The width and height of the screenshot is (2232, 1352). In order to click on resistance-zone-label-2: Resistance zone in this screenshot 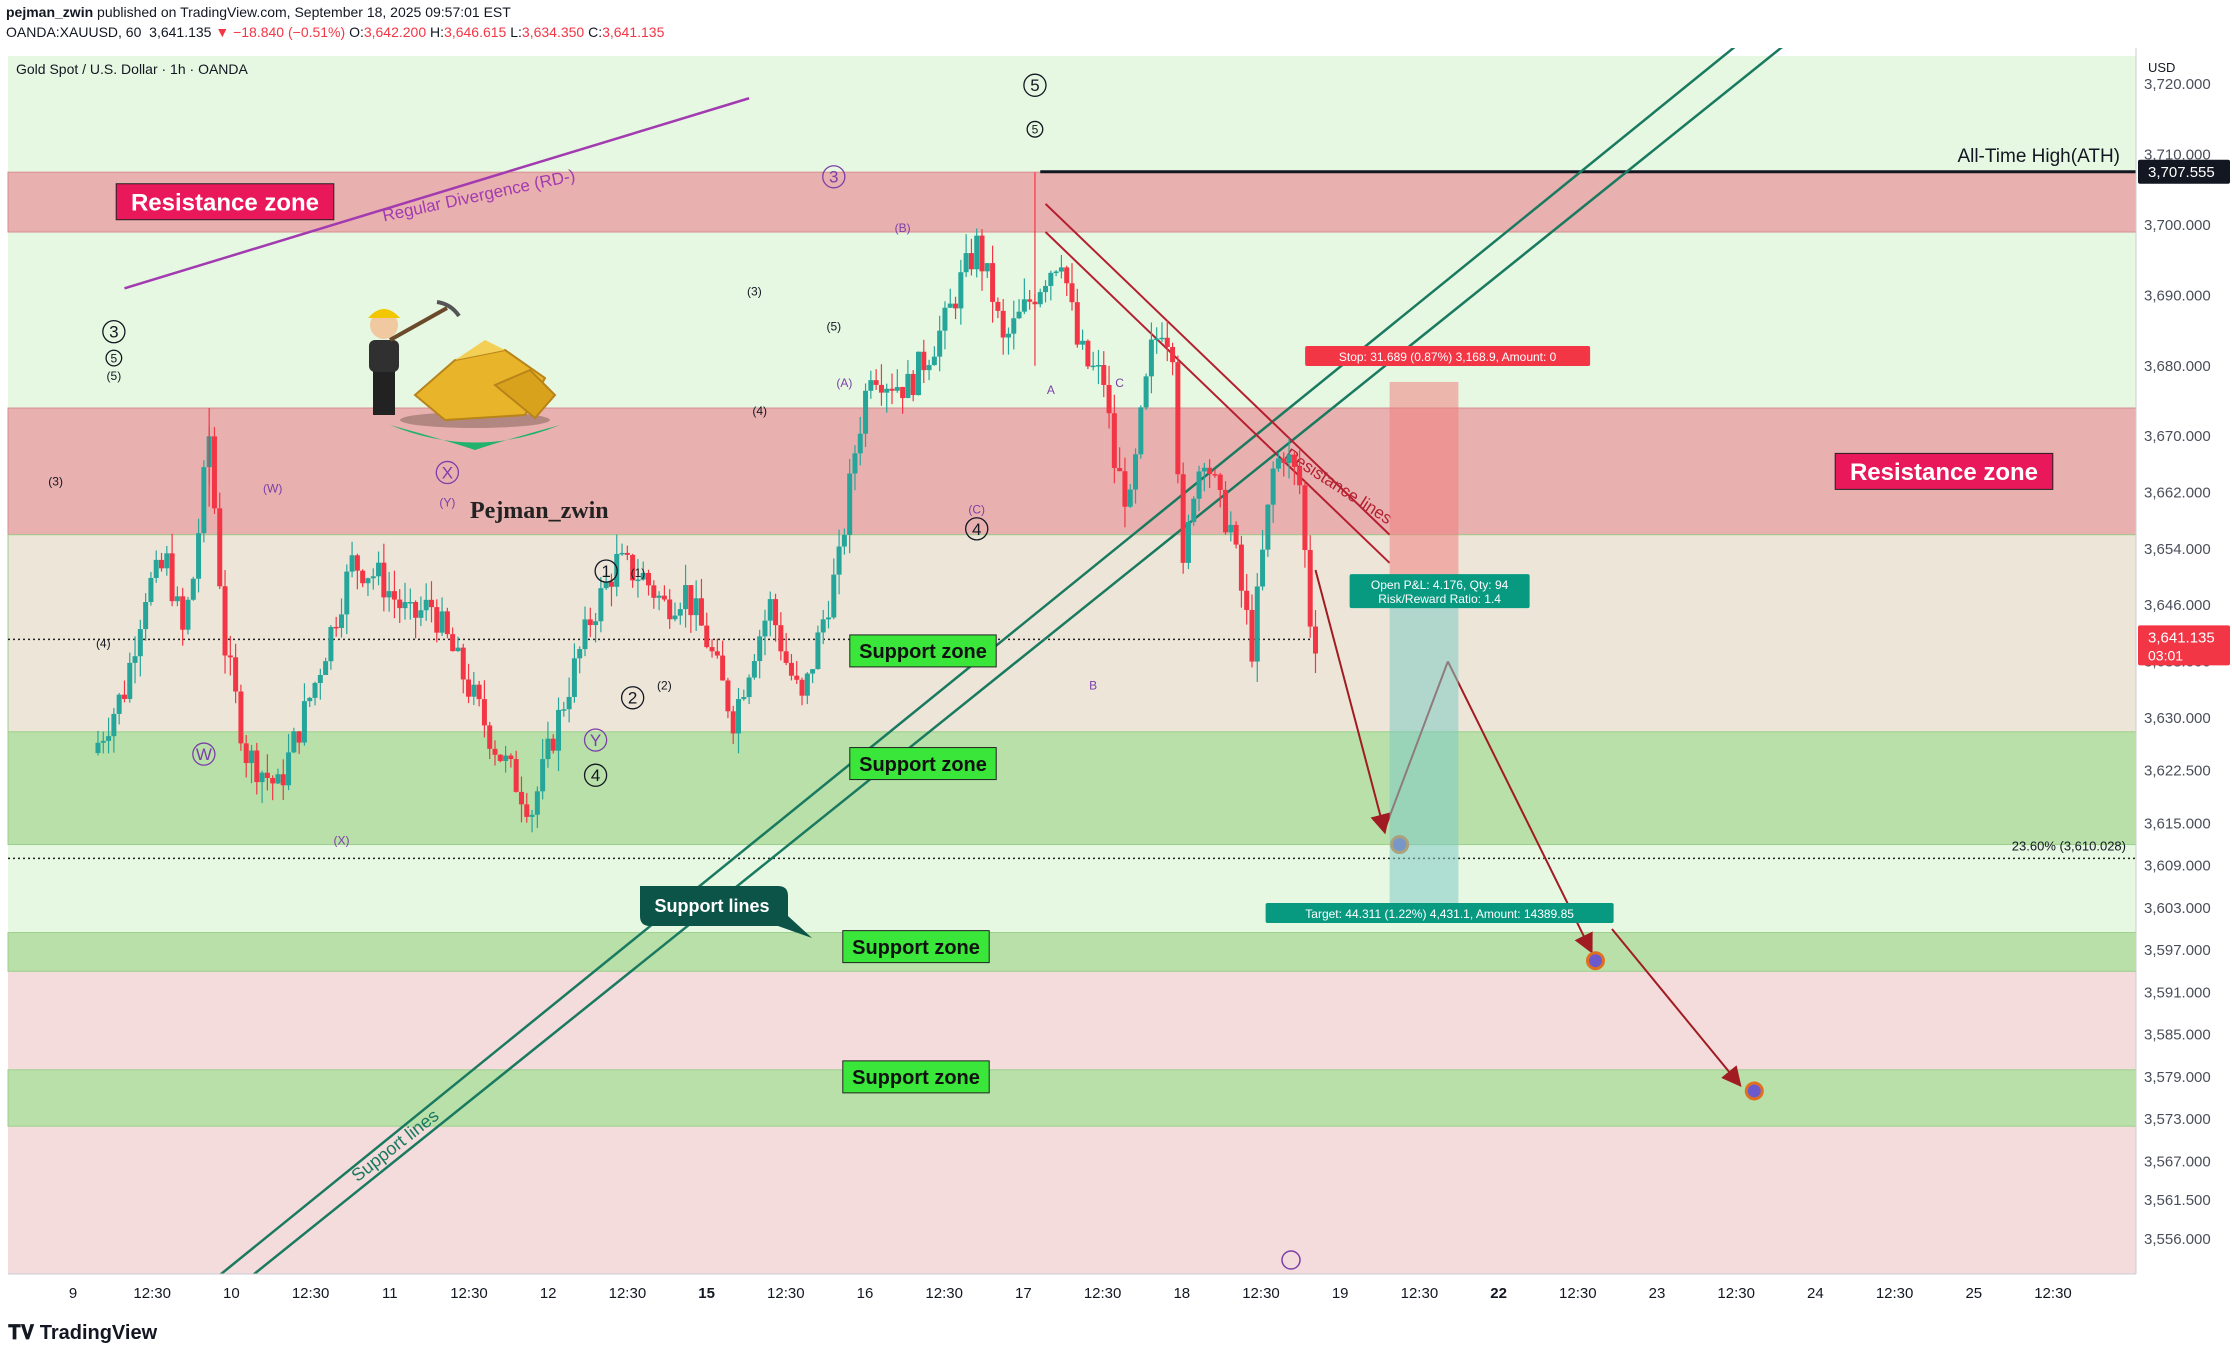, I will do `click(1944, 472)`.